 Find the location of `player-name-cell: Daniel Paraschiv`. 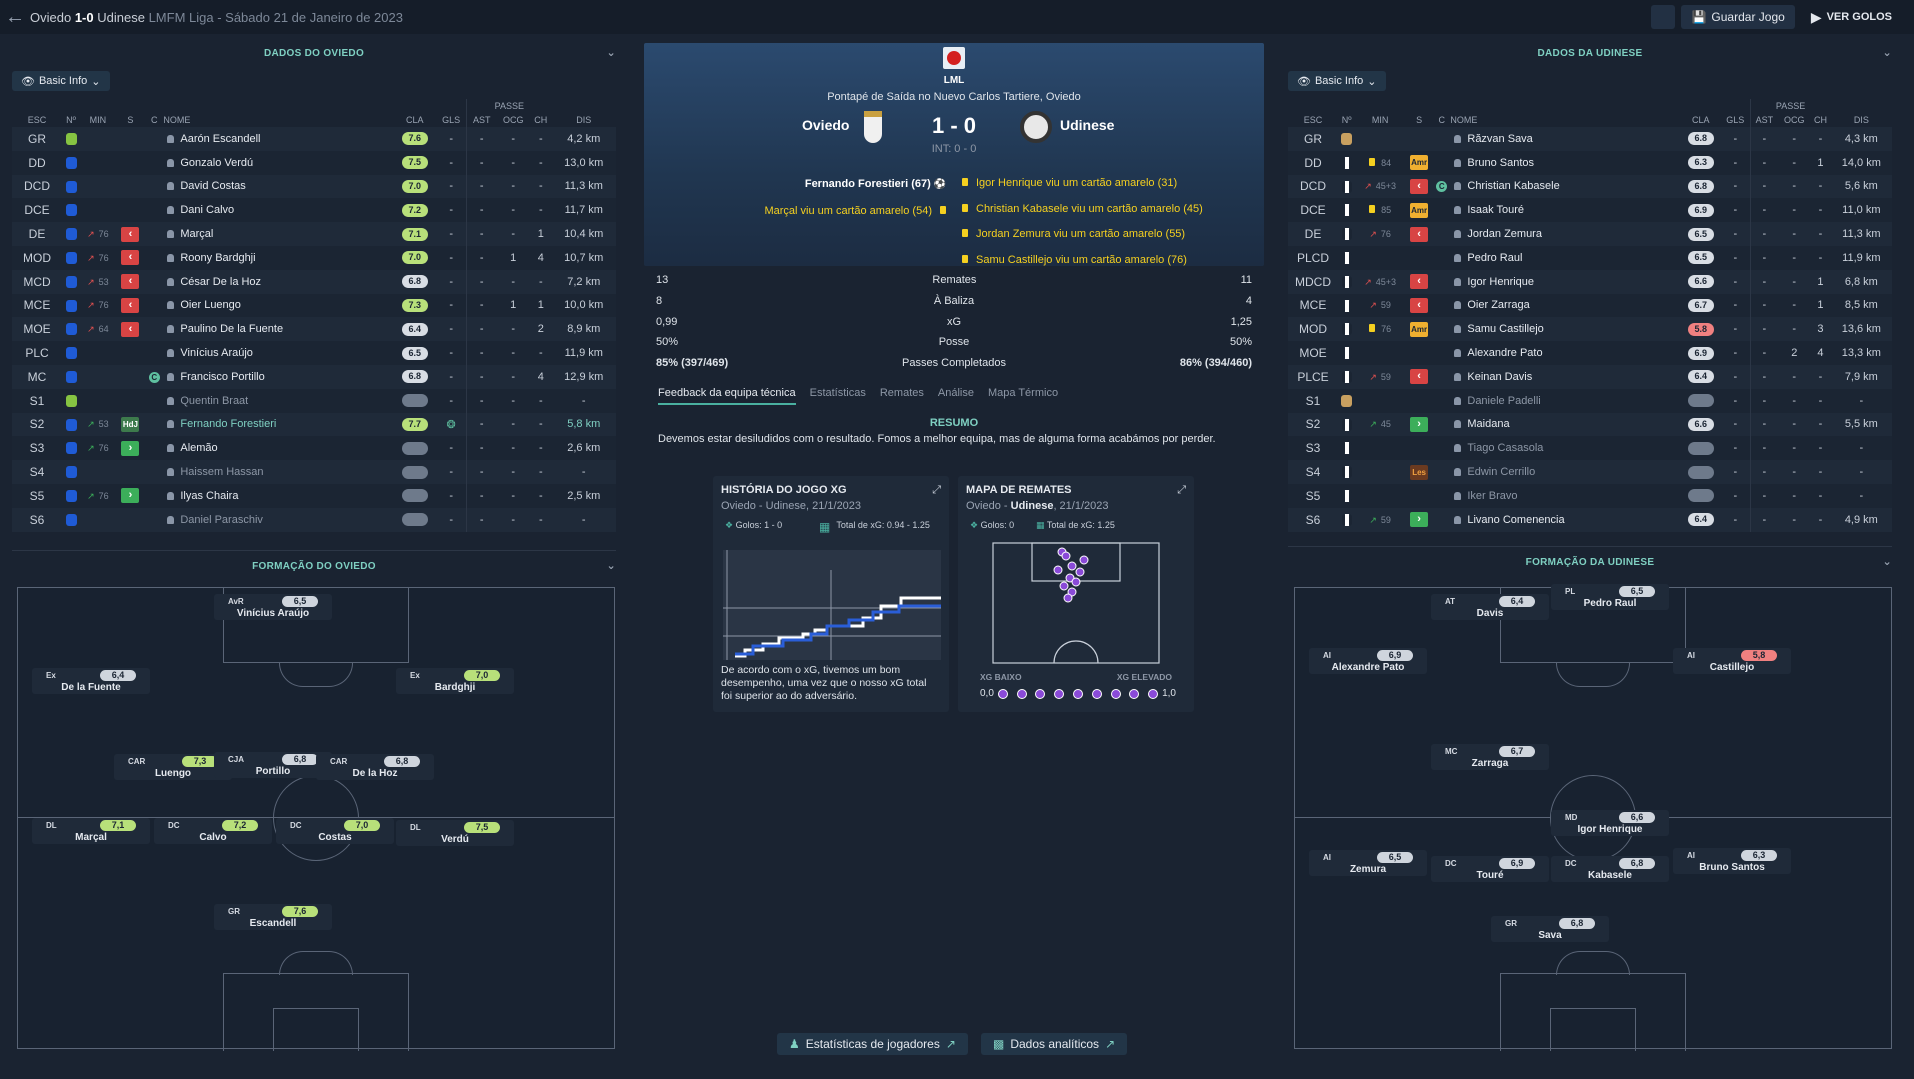

player-name-cell: Daniel Paraschiv is located at coordinates (278, 519).